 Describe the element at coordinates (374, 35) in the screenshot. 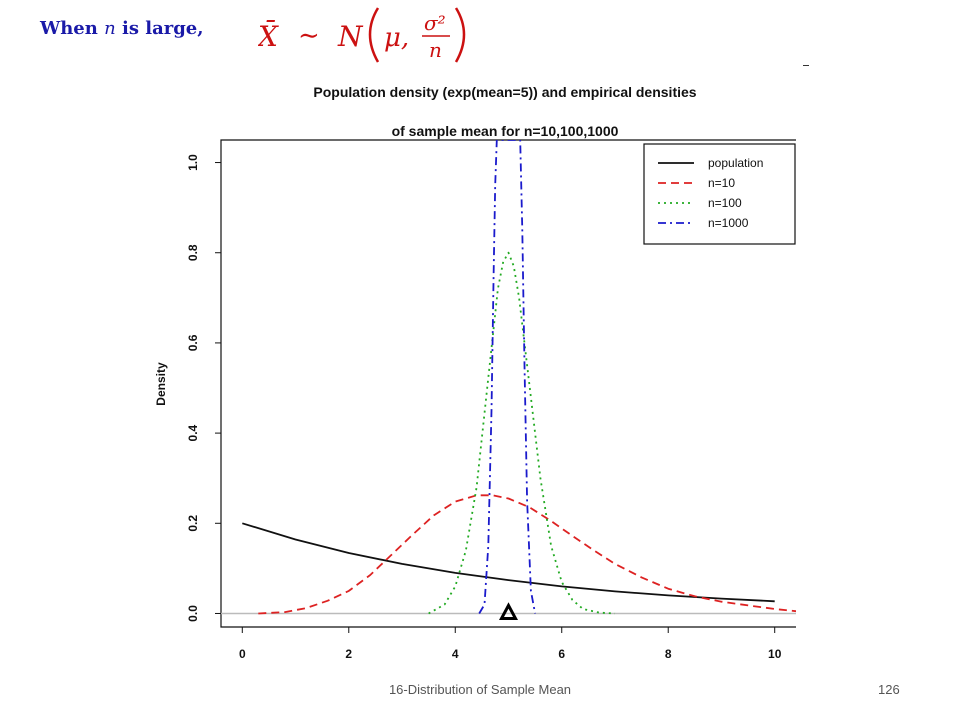

I see `formula-left-paren` at that location.